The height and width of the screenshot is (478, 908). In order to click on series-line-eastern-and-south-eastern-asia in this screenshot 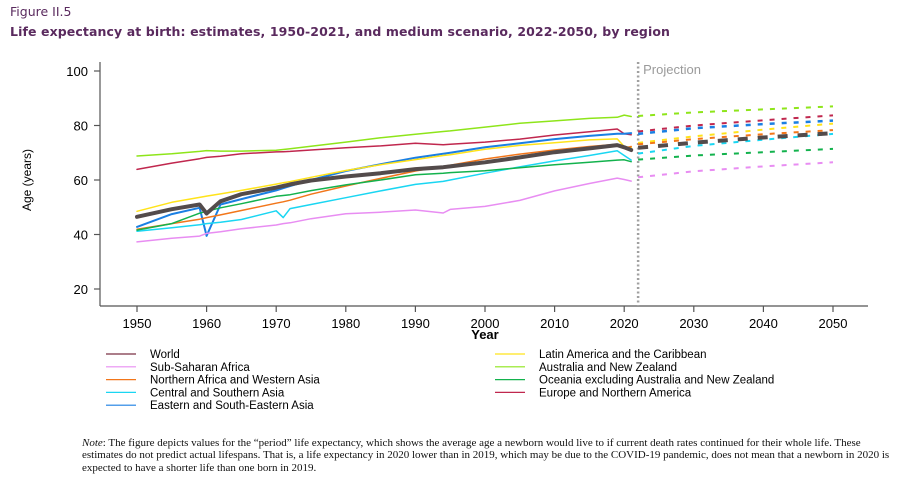, I will do `click(384, 184)`.